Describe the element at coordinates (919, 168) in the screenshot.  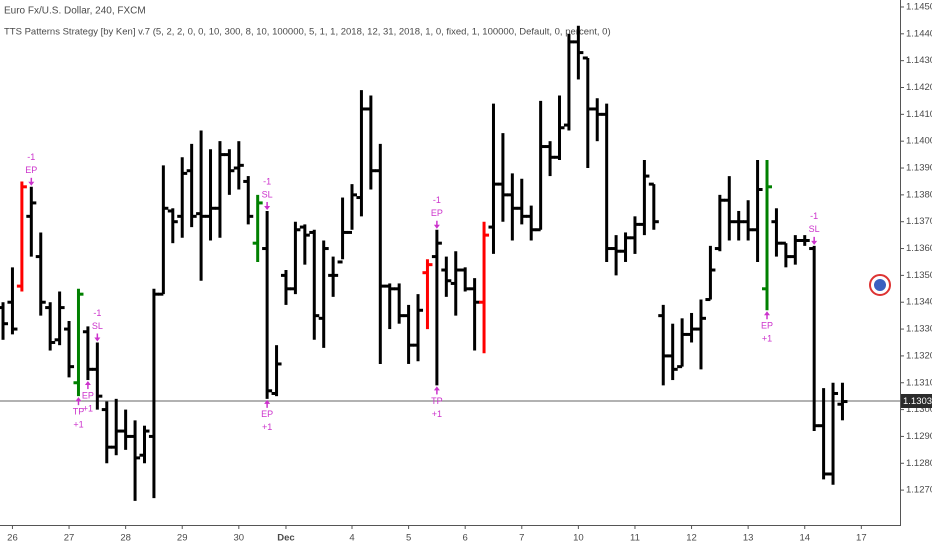
I see `y-tick-label: 1.13900` at that location.